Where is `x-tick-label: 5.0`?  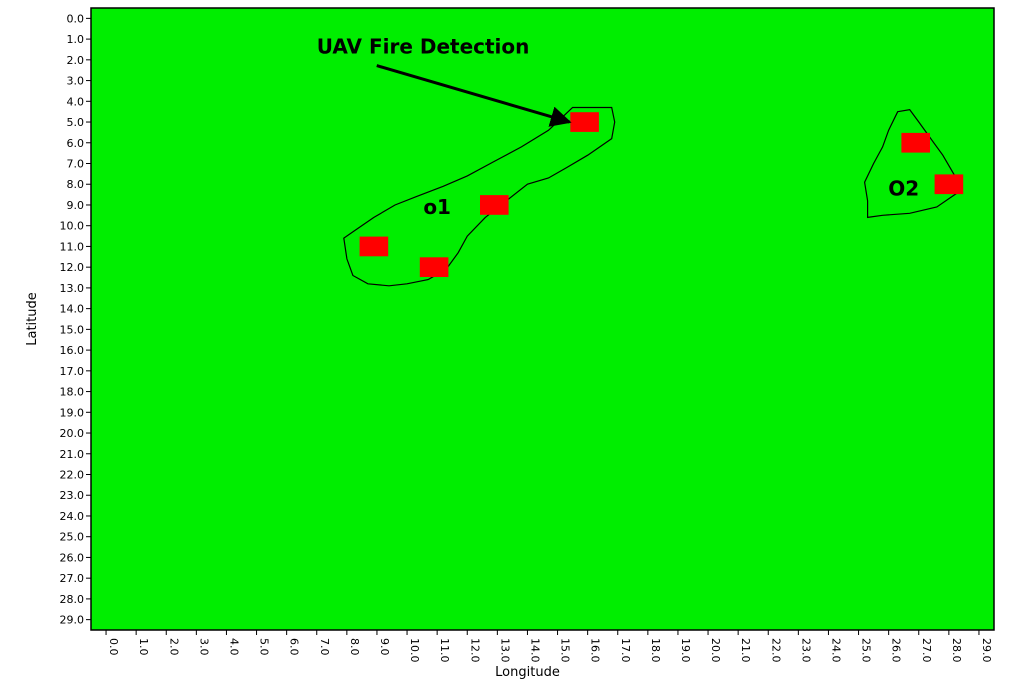
x-tick-label: 5.0 is located at coordinates (264, 647).